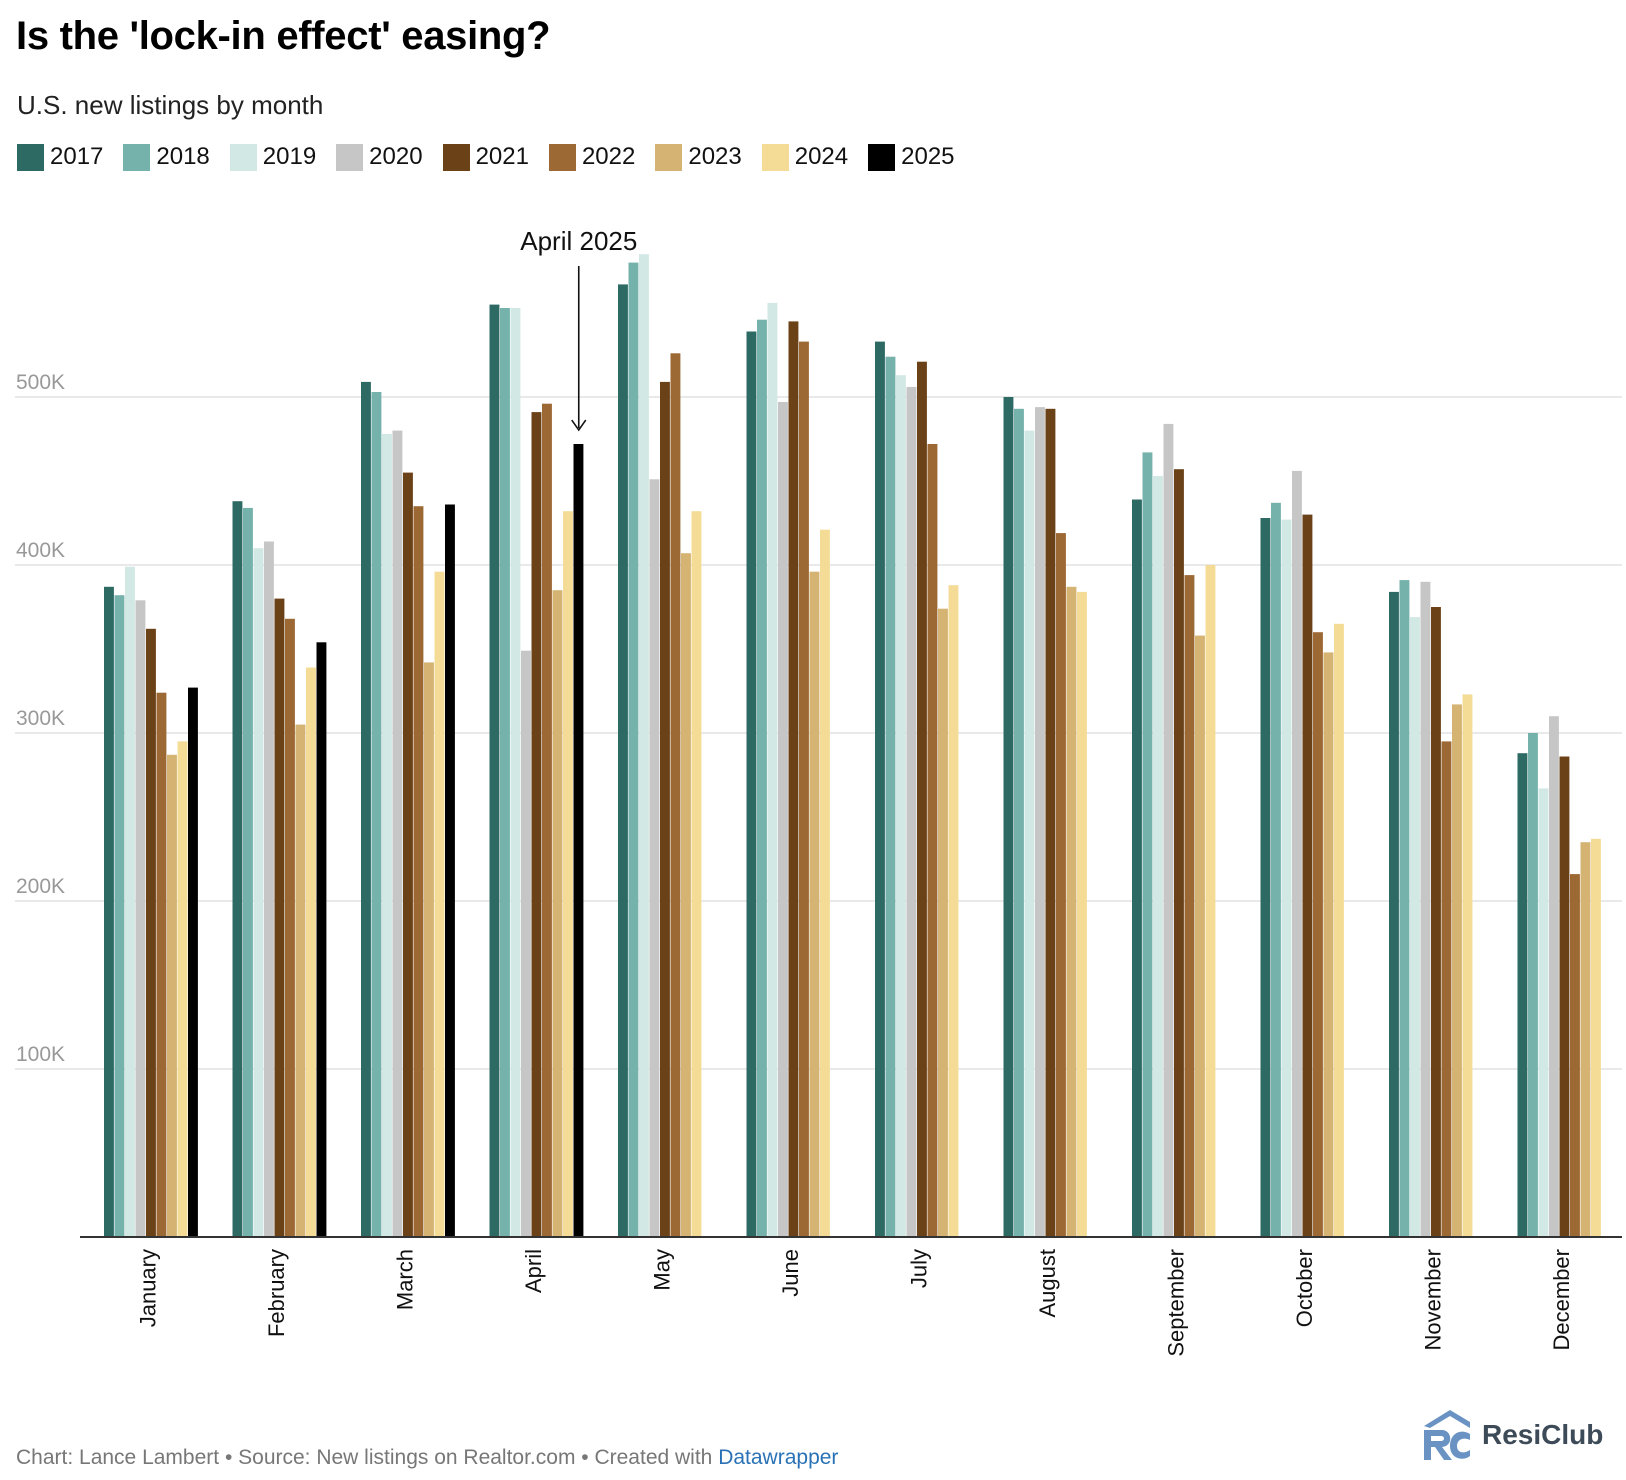 This screenshot has height=1480, width=1626. What do you see at coordinates (450, 870) in the screenshot?
I see `bar-march-2025` at bounding box center [450, 870].